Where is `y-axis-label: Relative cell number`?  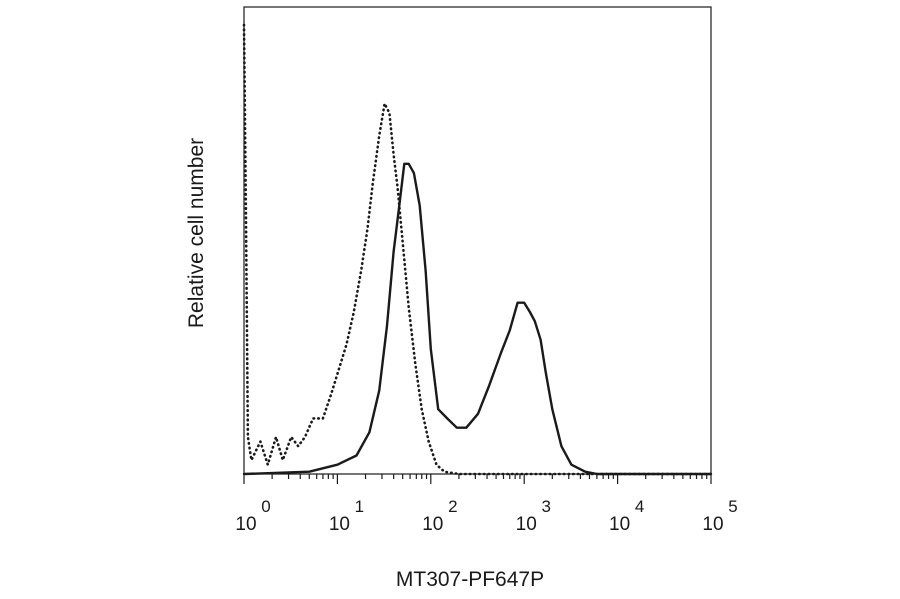
y-axis-label: Relative cell number is located at coordinates (196, 233).